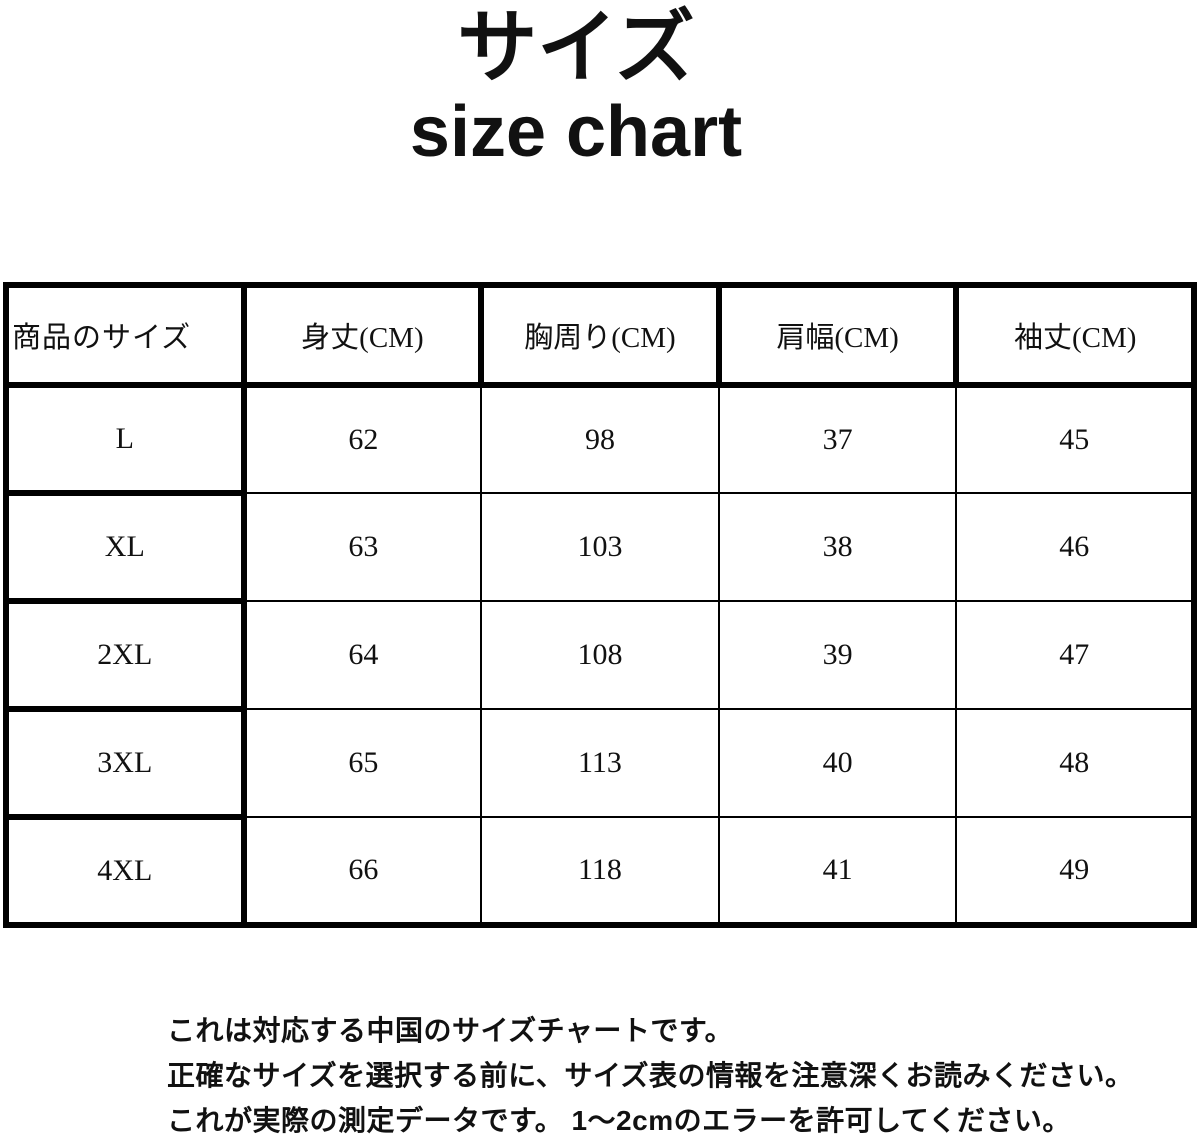  I want to click on size-label: L, so click(125, 439).